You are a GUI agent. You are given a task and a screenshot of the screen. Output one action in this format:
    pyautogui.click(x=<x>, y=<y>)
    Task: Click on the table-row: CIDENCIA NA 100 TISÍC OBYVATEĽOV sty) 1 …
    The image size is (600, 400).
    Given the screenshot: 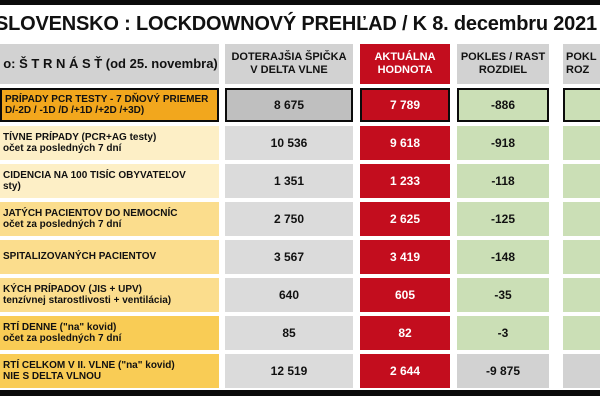 What is the action you would take?
    pyautogui.click(x=300, y=181)
    